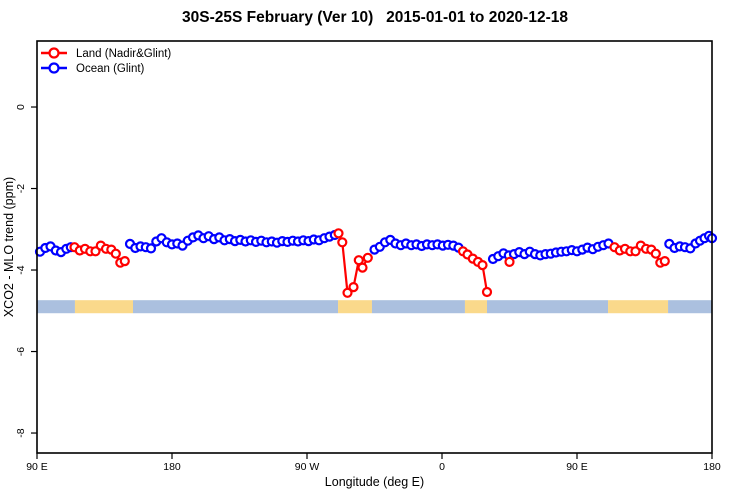 The image size is (750, 500). I want to click on series-layer, so click(376, 263).